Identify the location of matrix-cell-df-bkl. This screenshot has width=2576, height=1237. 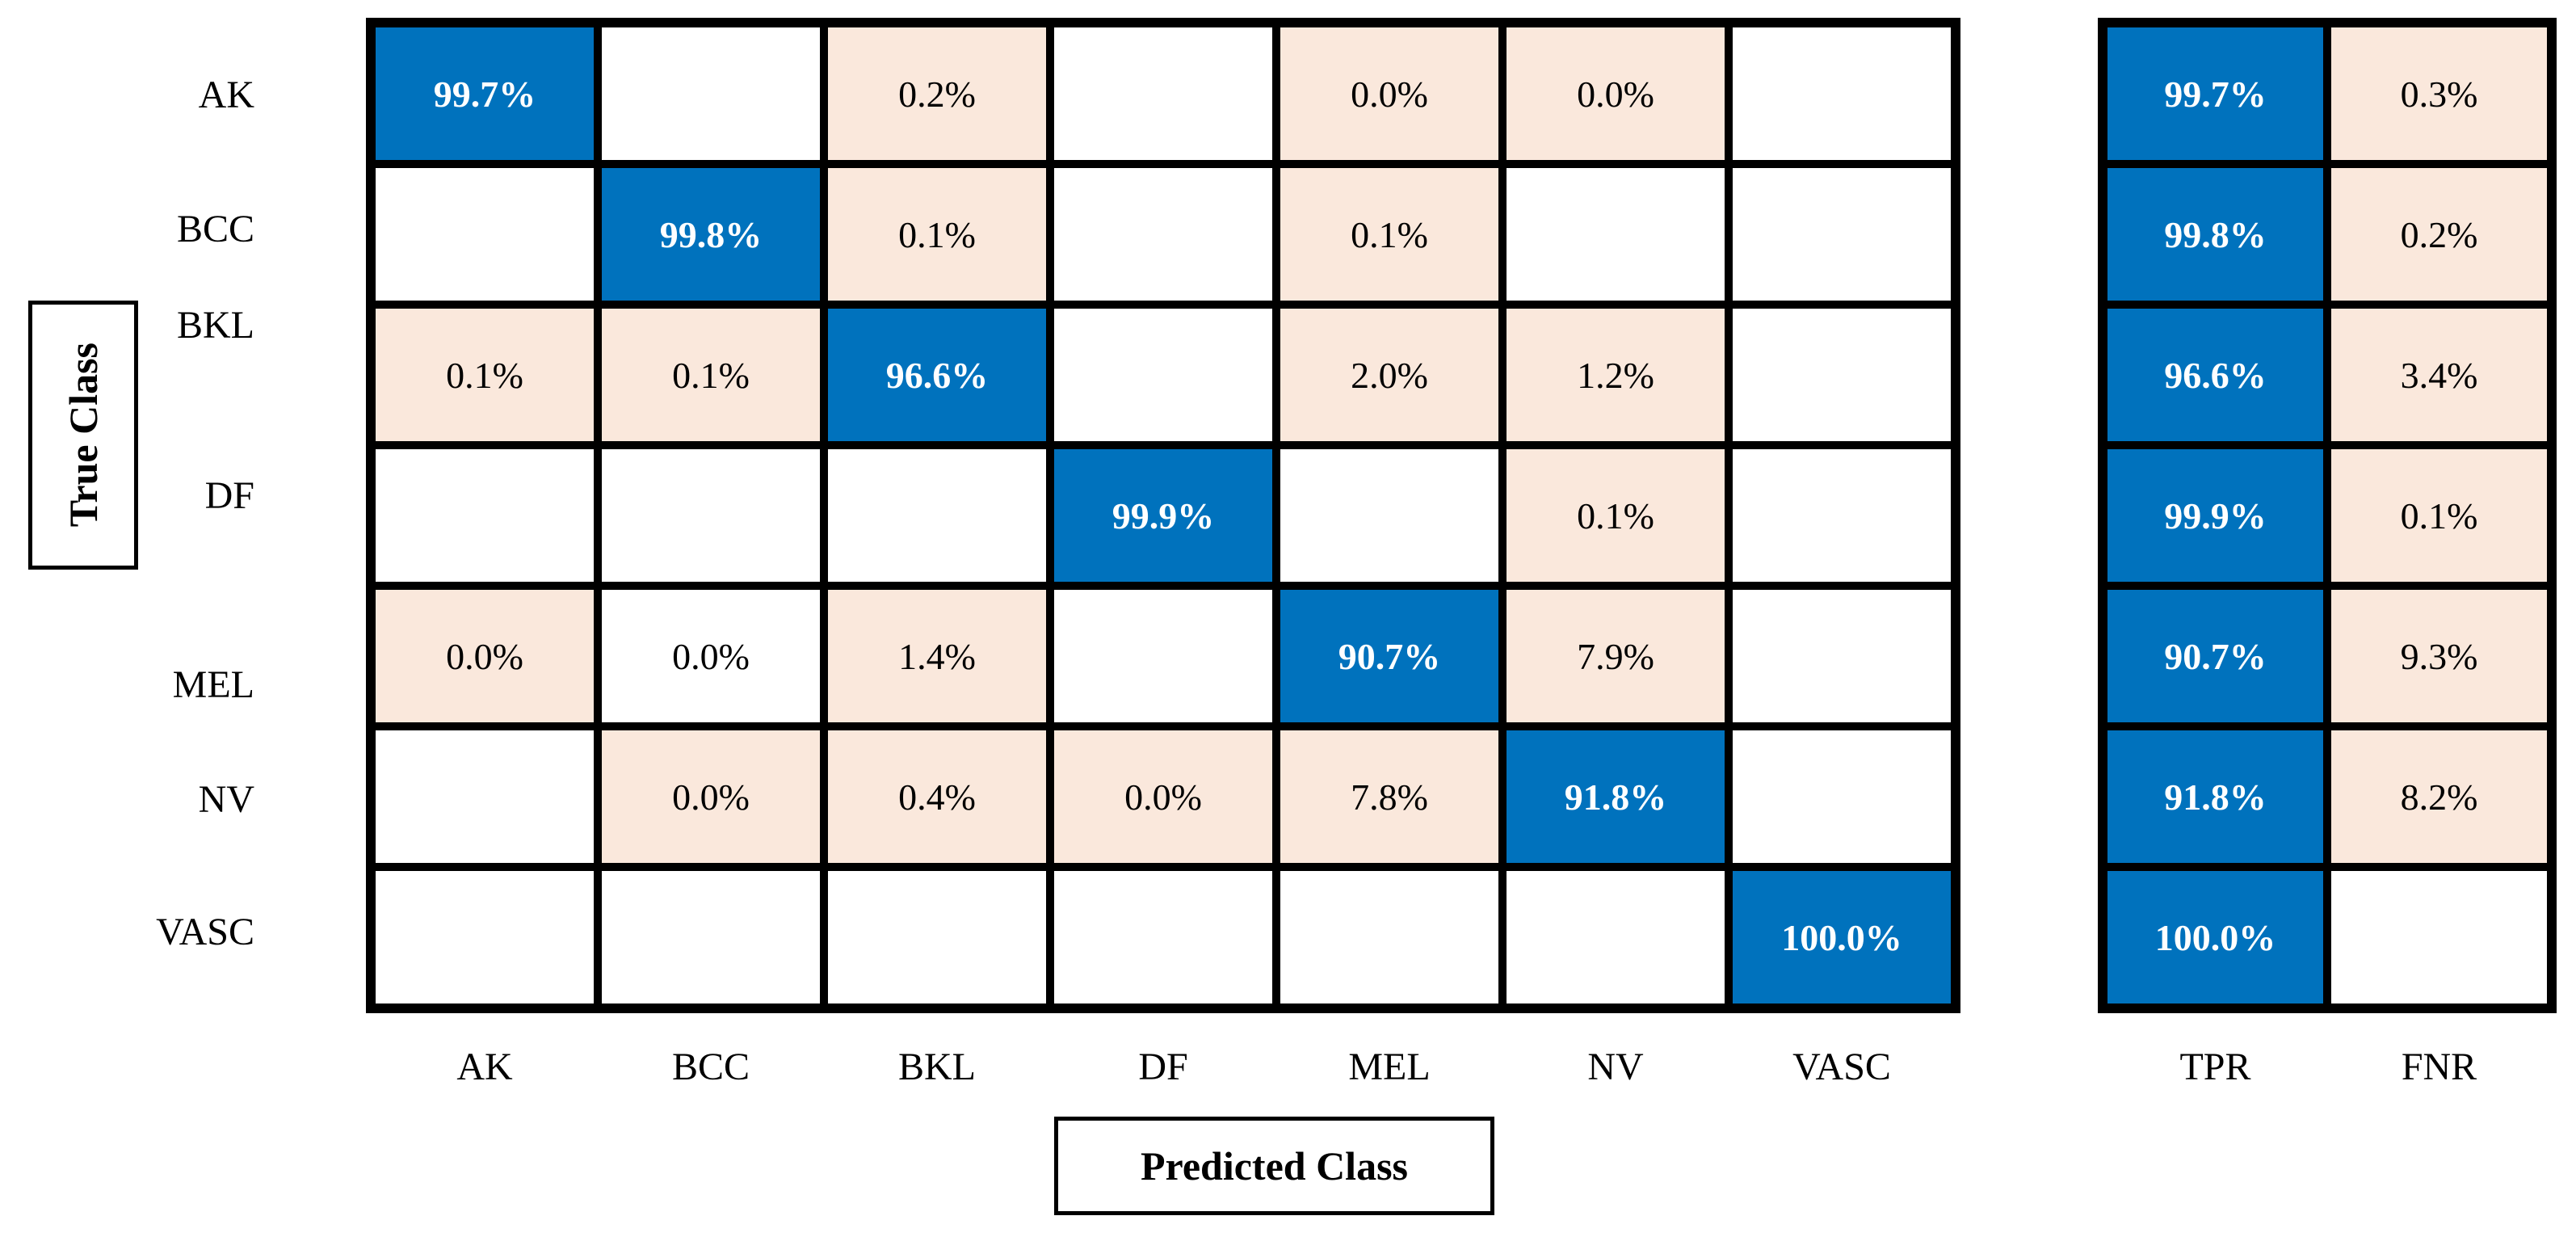
(937, 515).